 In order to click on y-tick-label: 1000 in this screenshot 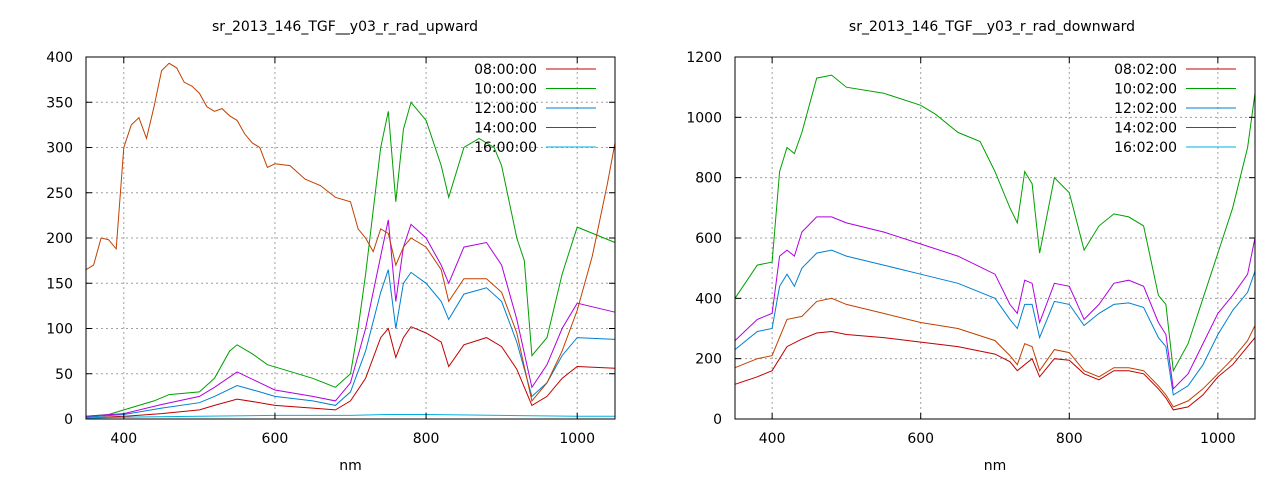, I will do `click(704, 118)`.